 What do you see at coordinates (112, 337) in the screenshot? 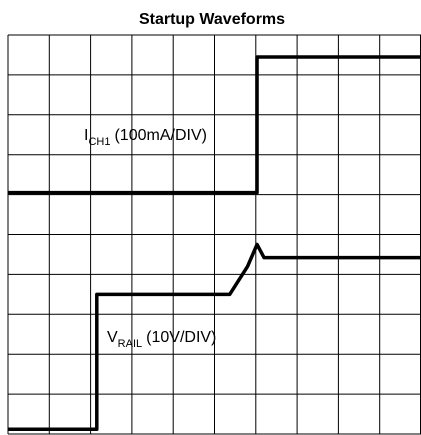
I see `annotation-text: V` at bounding box center [112, 337].